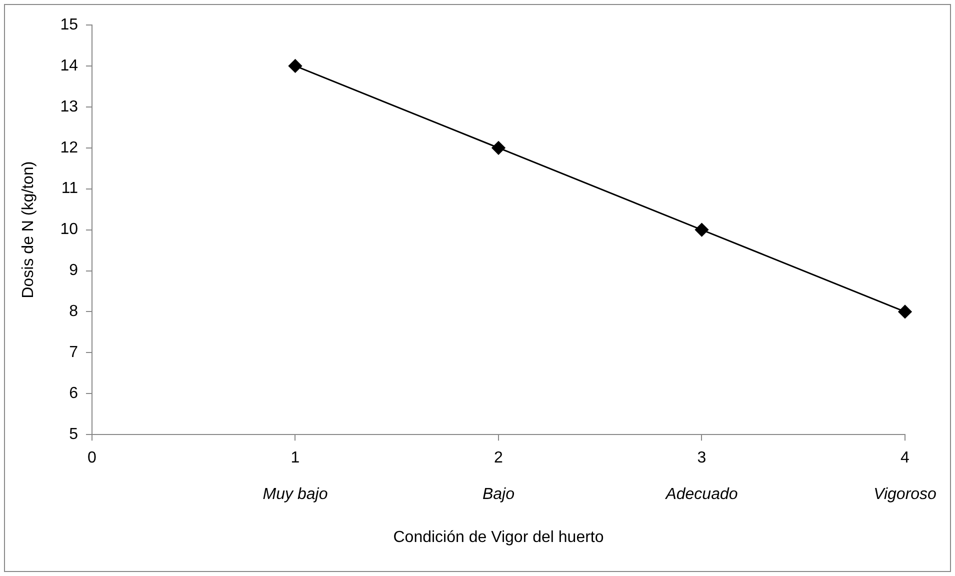 The height and width of the screenshot is (576, 955). Describe the element at coordinates (701, 495) in the screenshot. I see `text: Adecuado` at that location.